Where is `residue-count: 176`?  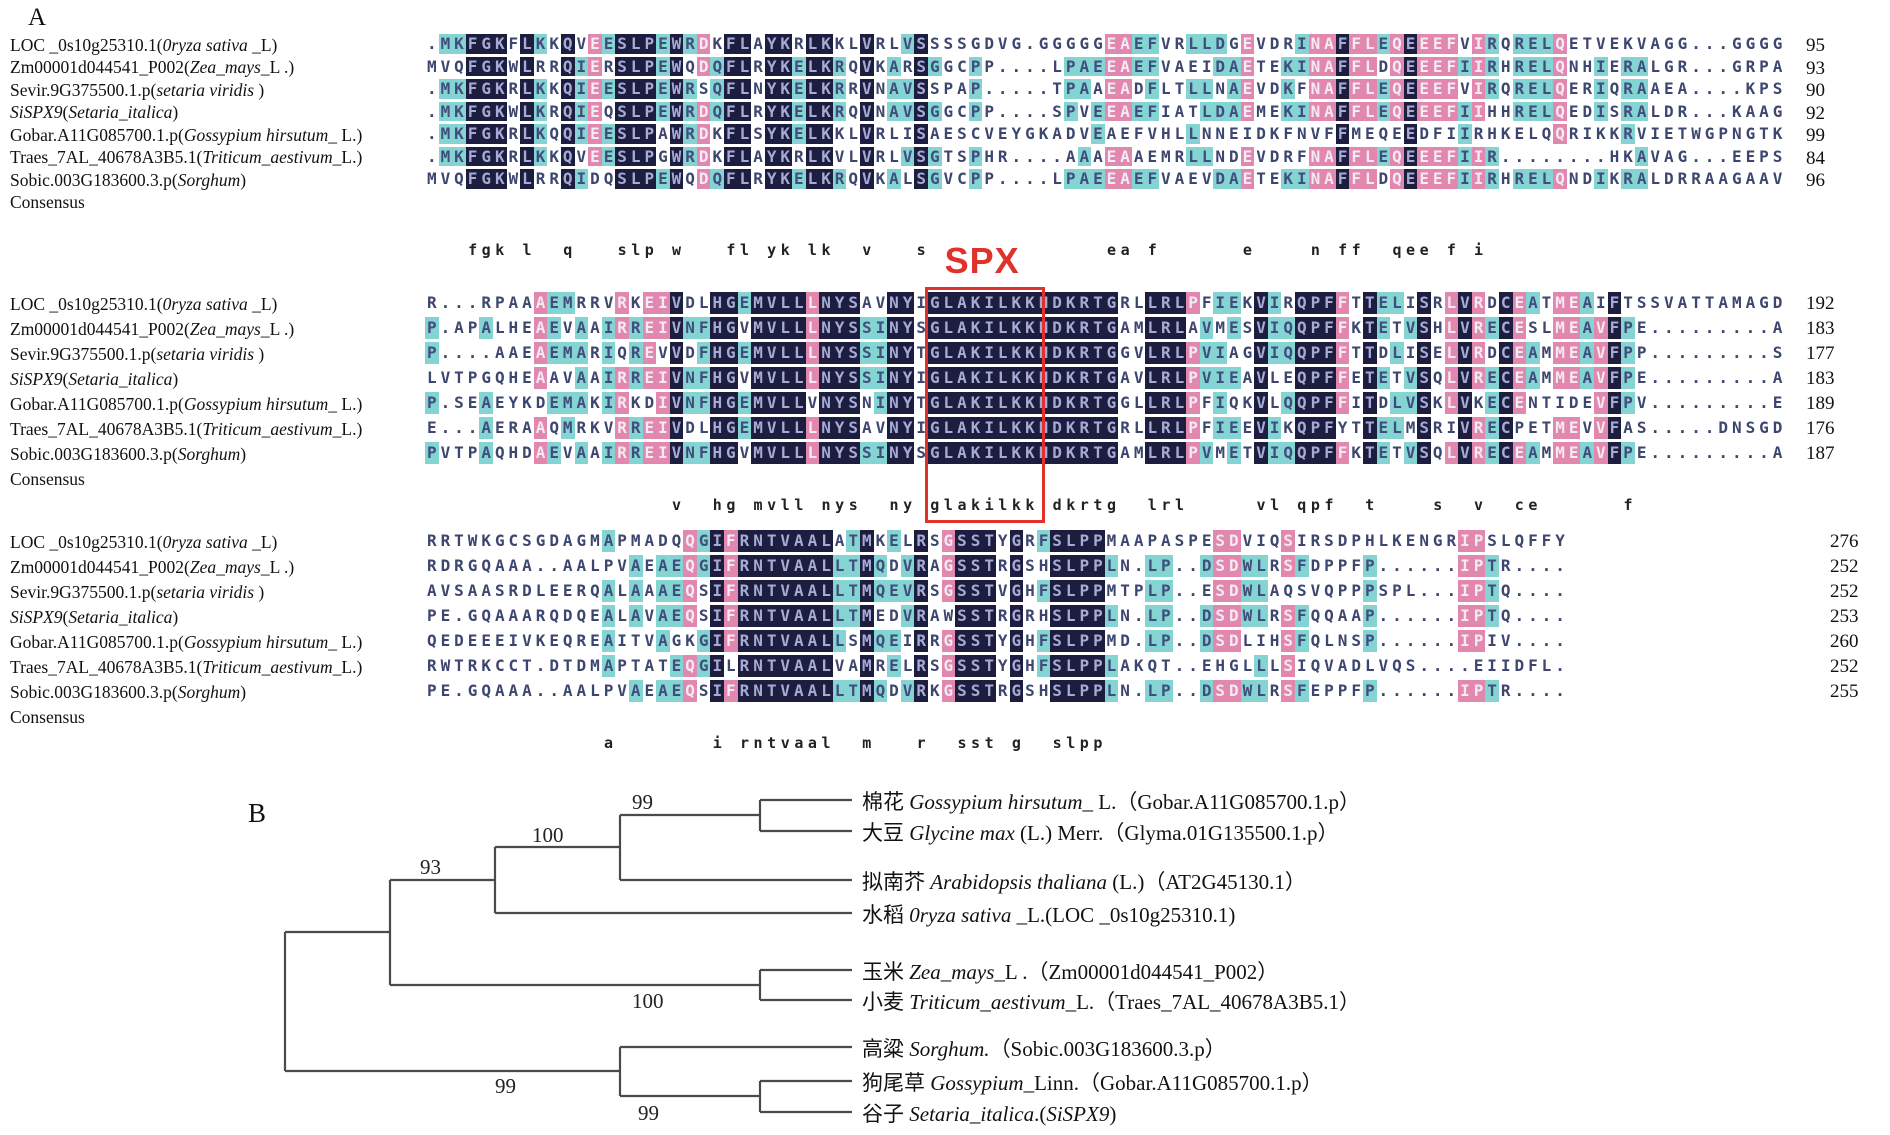
residue-count: 176 is located at coordinates (1820, 428).